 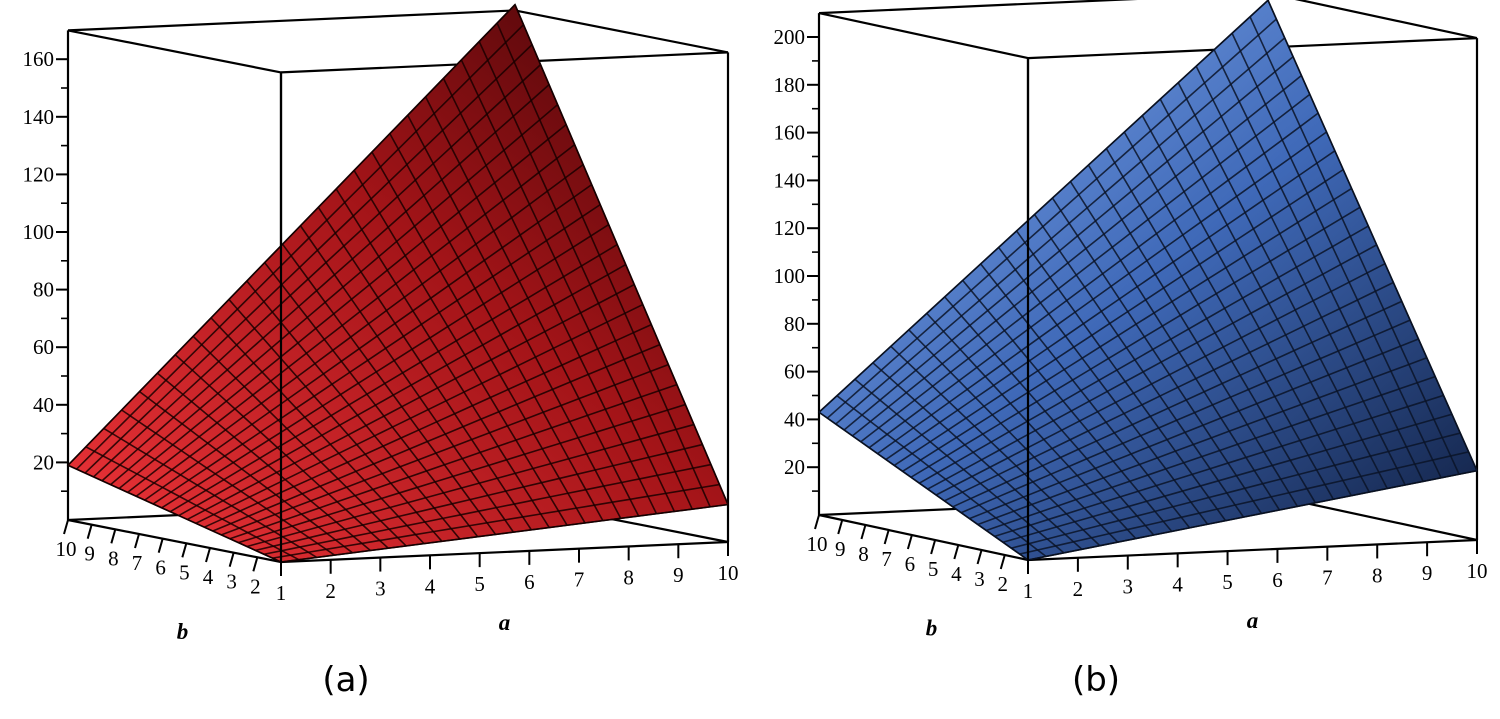 I want to click on z-tick-label: 20, so click(x=43, y=462).